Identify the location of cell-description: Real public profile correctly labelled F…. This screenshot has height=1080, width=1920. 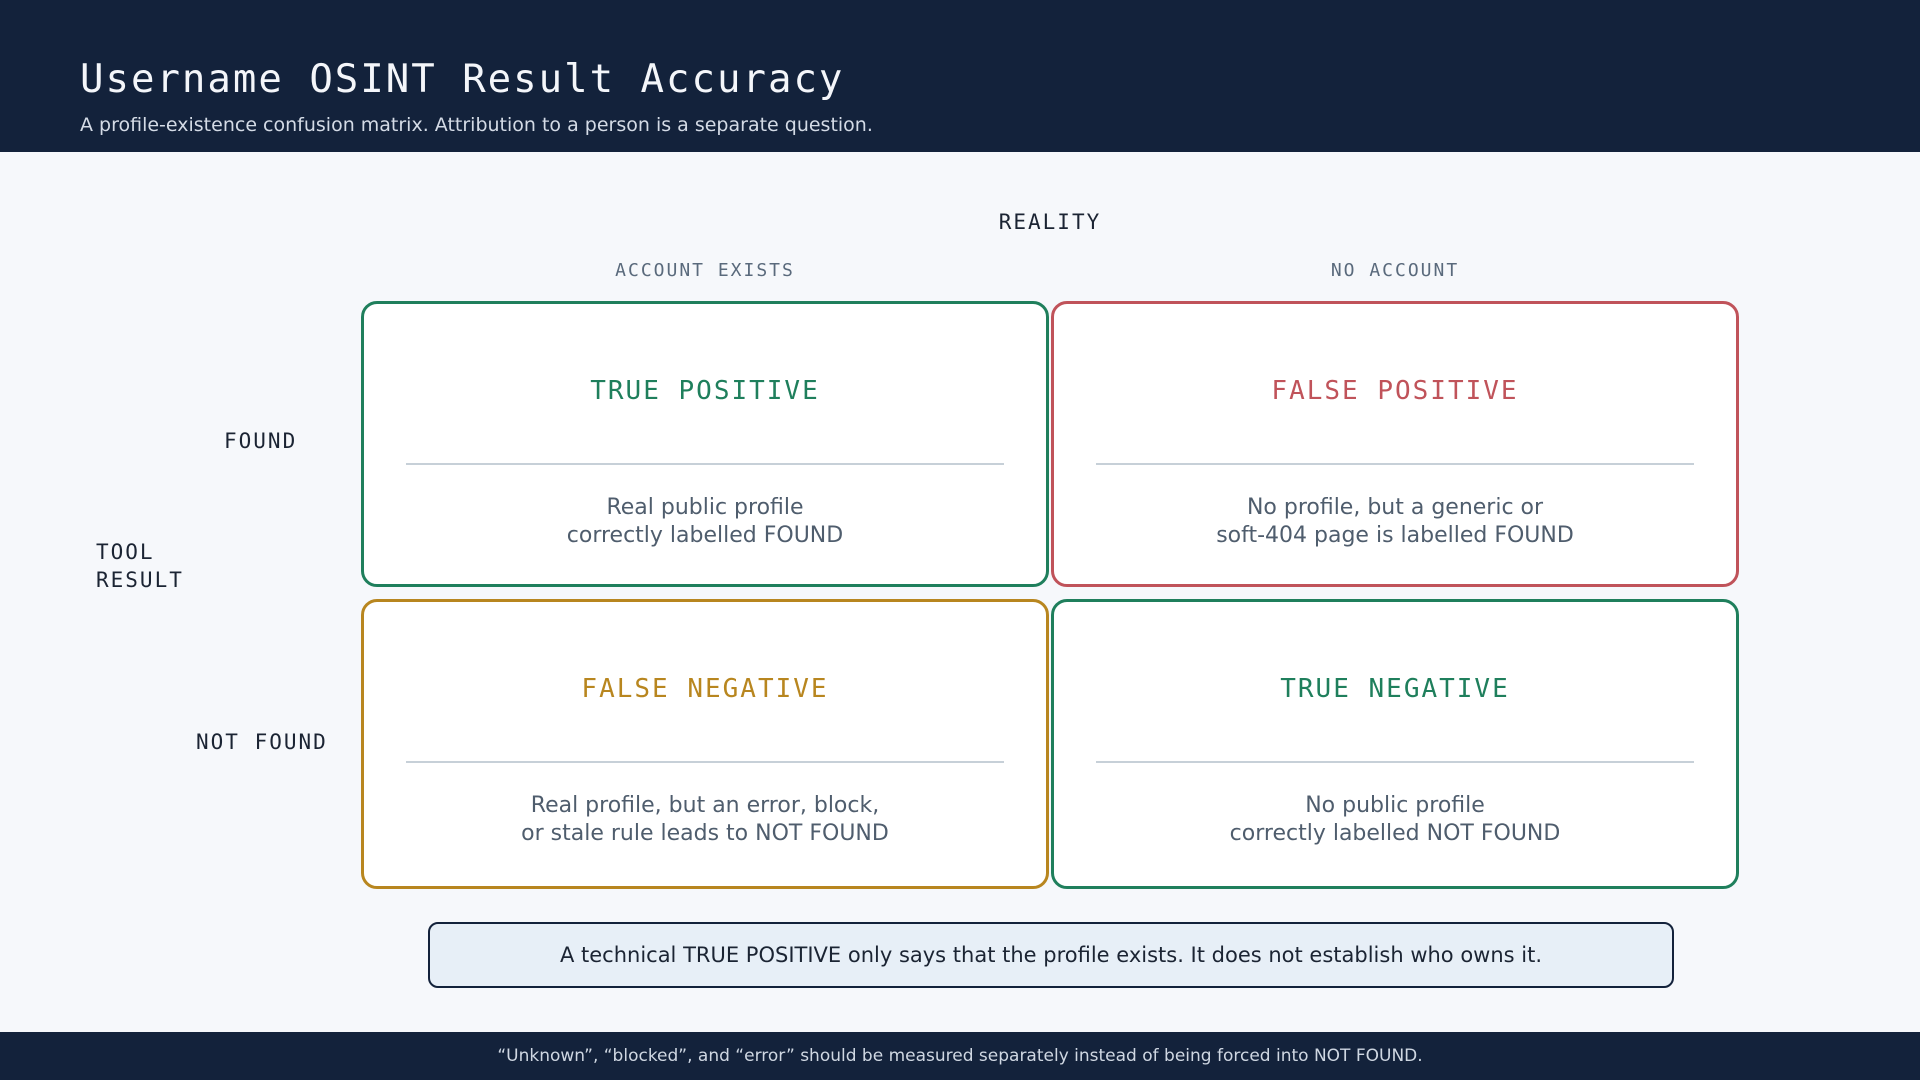
(705, 522).